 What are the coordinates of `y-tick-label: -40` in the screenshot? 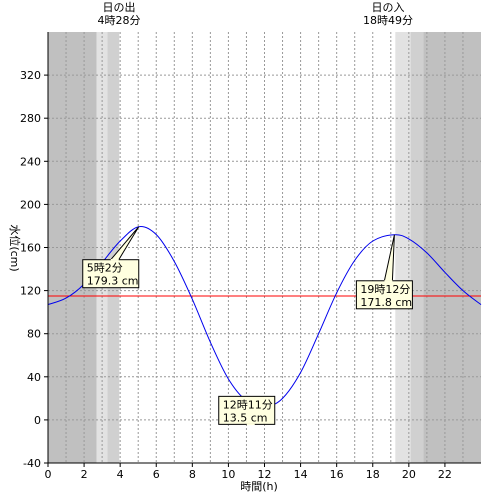 It's located at (32, 463).